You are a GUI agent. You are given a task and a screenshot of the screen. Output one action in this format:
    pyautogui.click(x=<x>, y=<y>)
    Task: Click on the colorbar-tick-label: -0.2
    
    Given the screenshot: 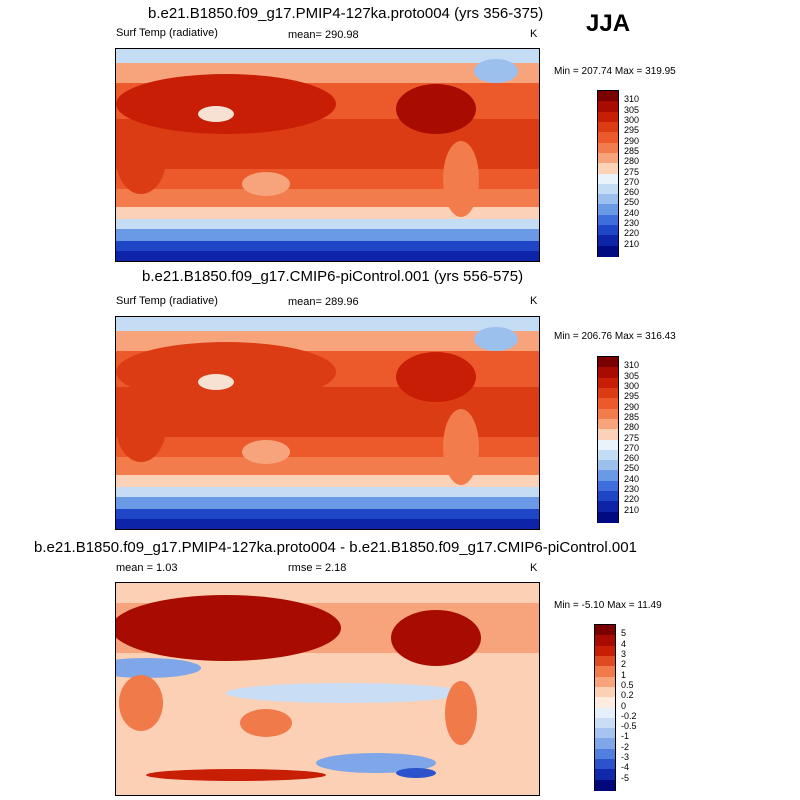 What is the action you would take?
    pyautogui.click(x=629, y=715)
    